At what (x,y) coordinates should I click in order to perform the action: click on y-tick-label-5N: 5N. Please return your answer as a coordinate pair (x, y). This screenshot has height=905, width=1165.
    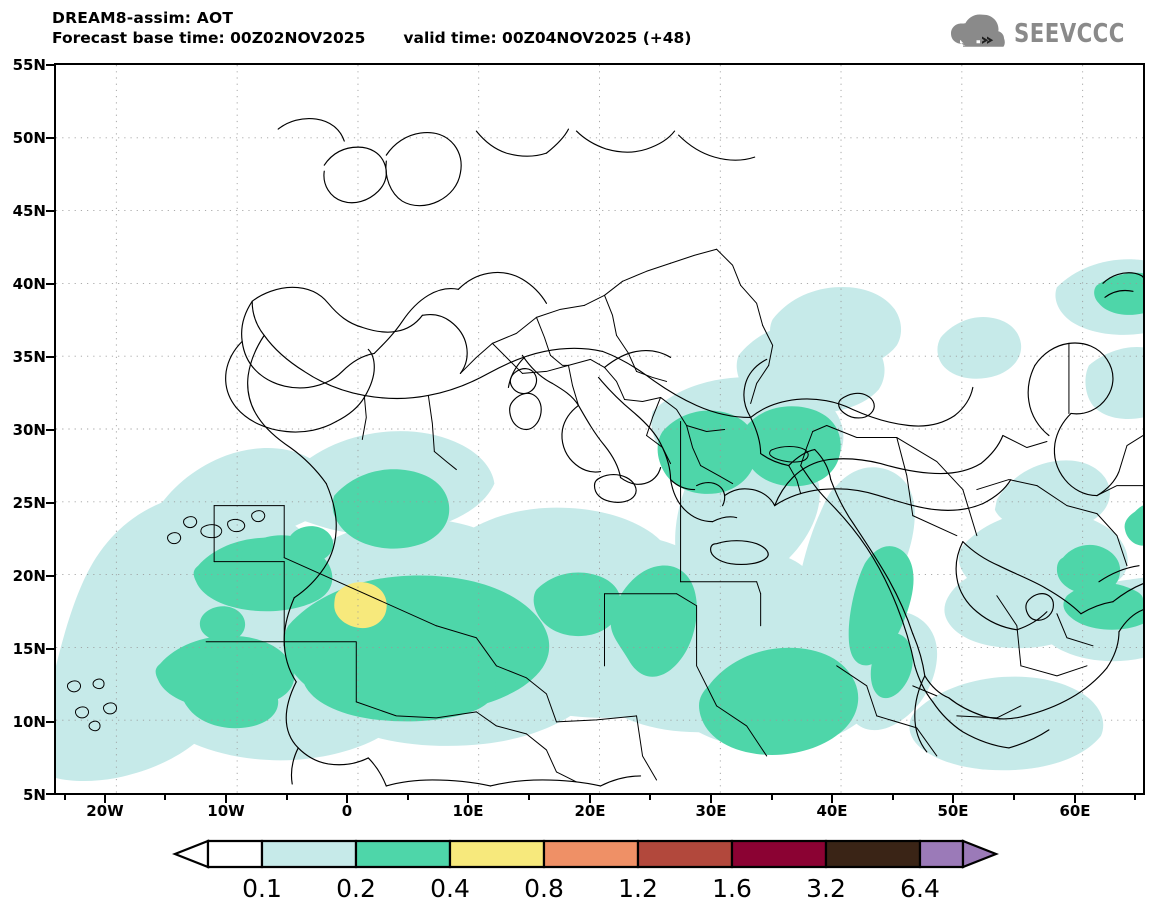
    Looking at the image, I should click on (34, 795).